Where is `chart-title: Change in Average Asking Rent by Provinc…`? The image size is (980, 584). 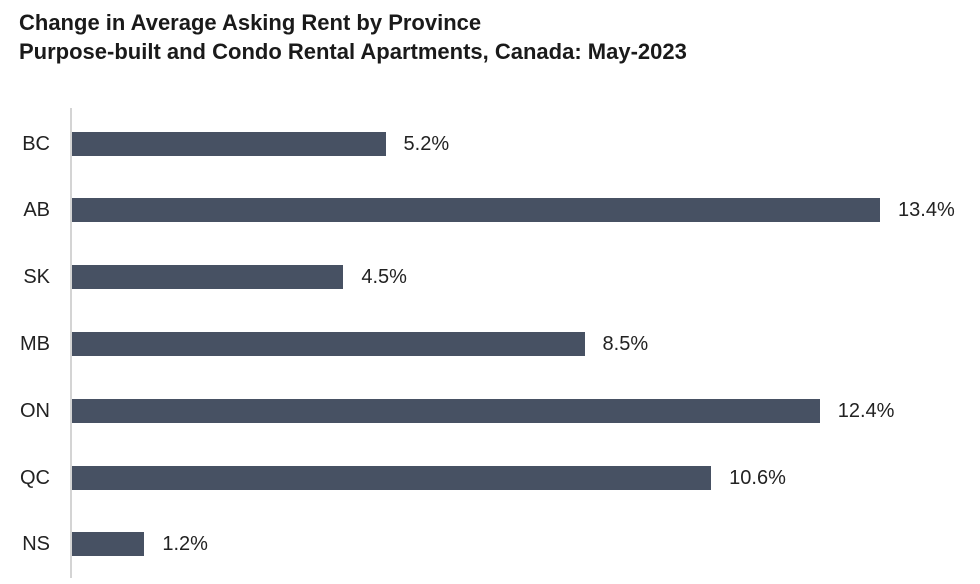 chart-title: Change in Average Asking Rent by Provinc… is located at coordinates (353, 37).